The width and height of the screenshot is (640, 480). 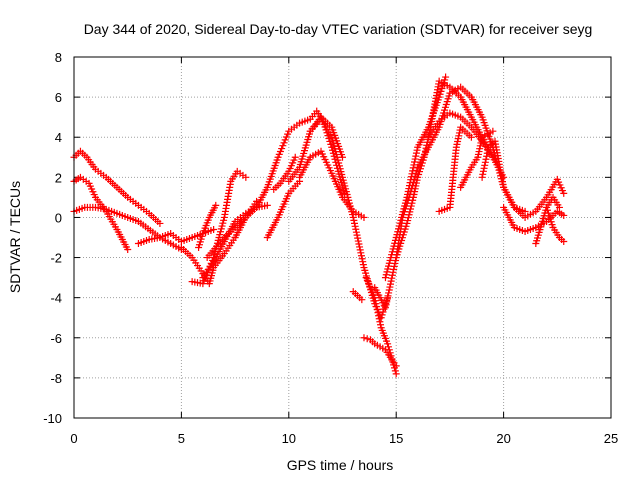 What do you see at coordinates (73, 438) in the screenshot?
I see `x-tick-label: 0` at bounding box center [73, 438].